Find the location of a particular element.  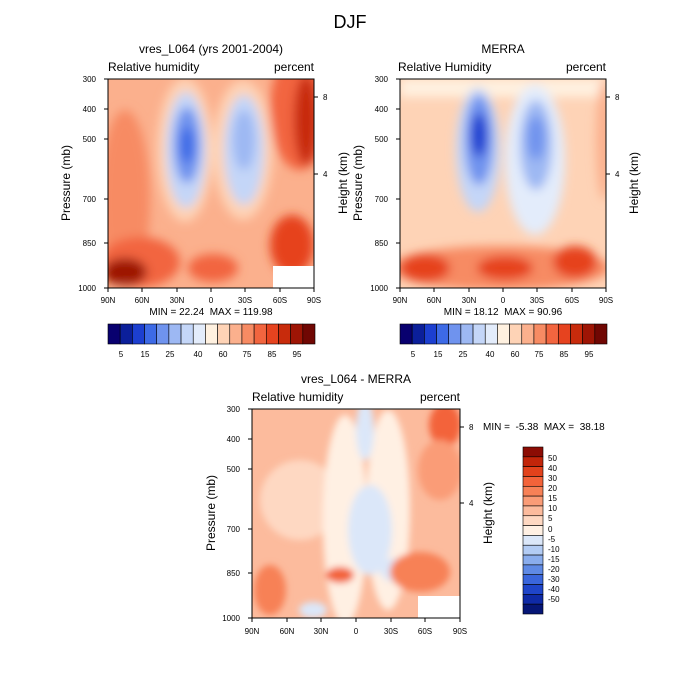

left-string: Relative humidity is located at coordinates (297, 397).